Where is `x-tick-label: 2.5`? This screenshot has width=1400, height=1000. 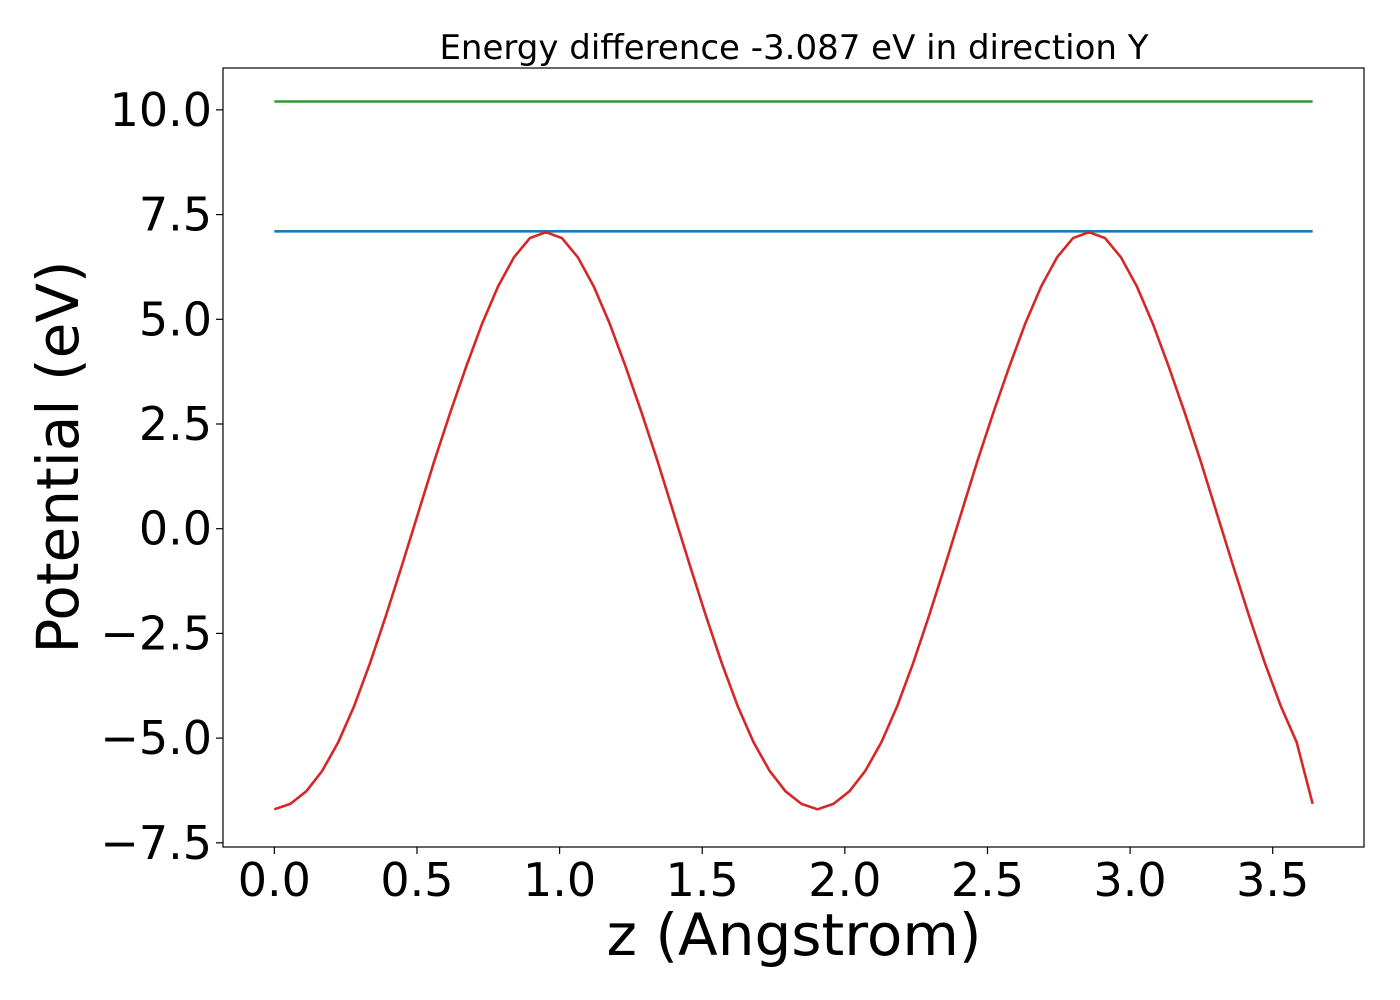 x-tick-label: 2.5 is located at coordinates (987, 880).